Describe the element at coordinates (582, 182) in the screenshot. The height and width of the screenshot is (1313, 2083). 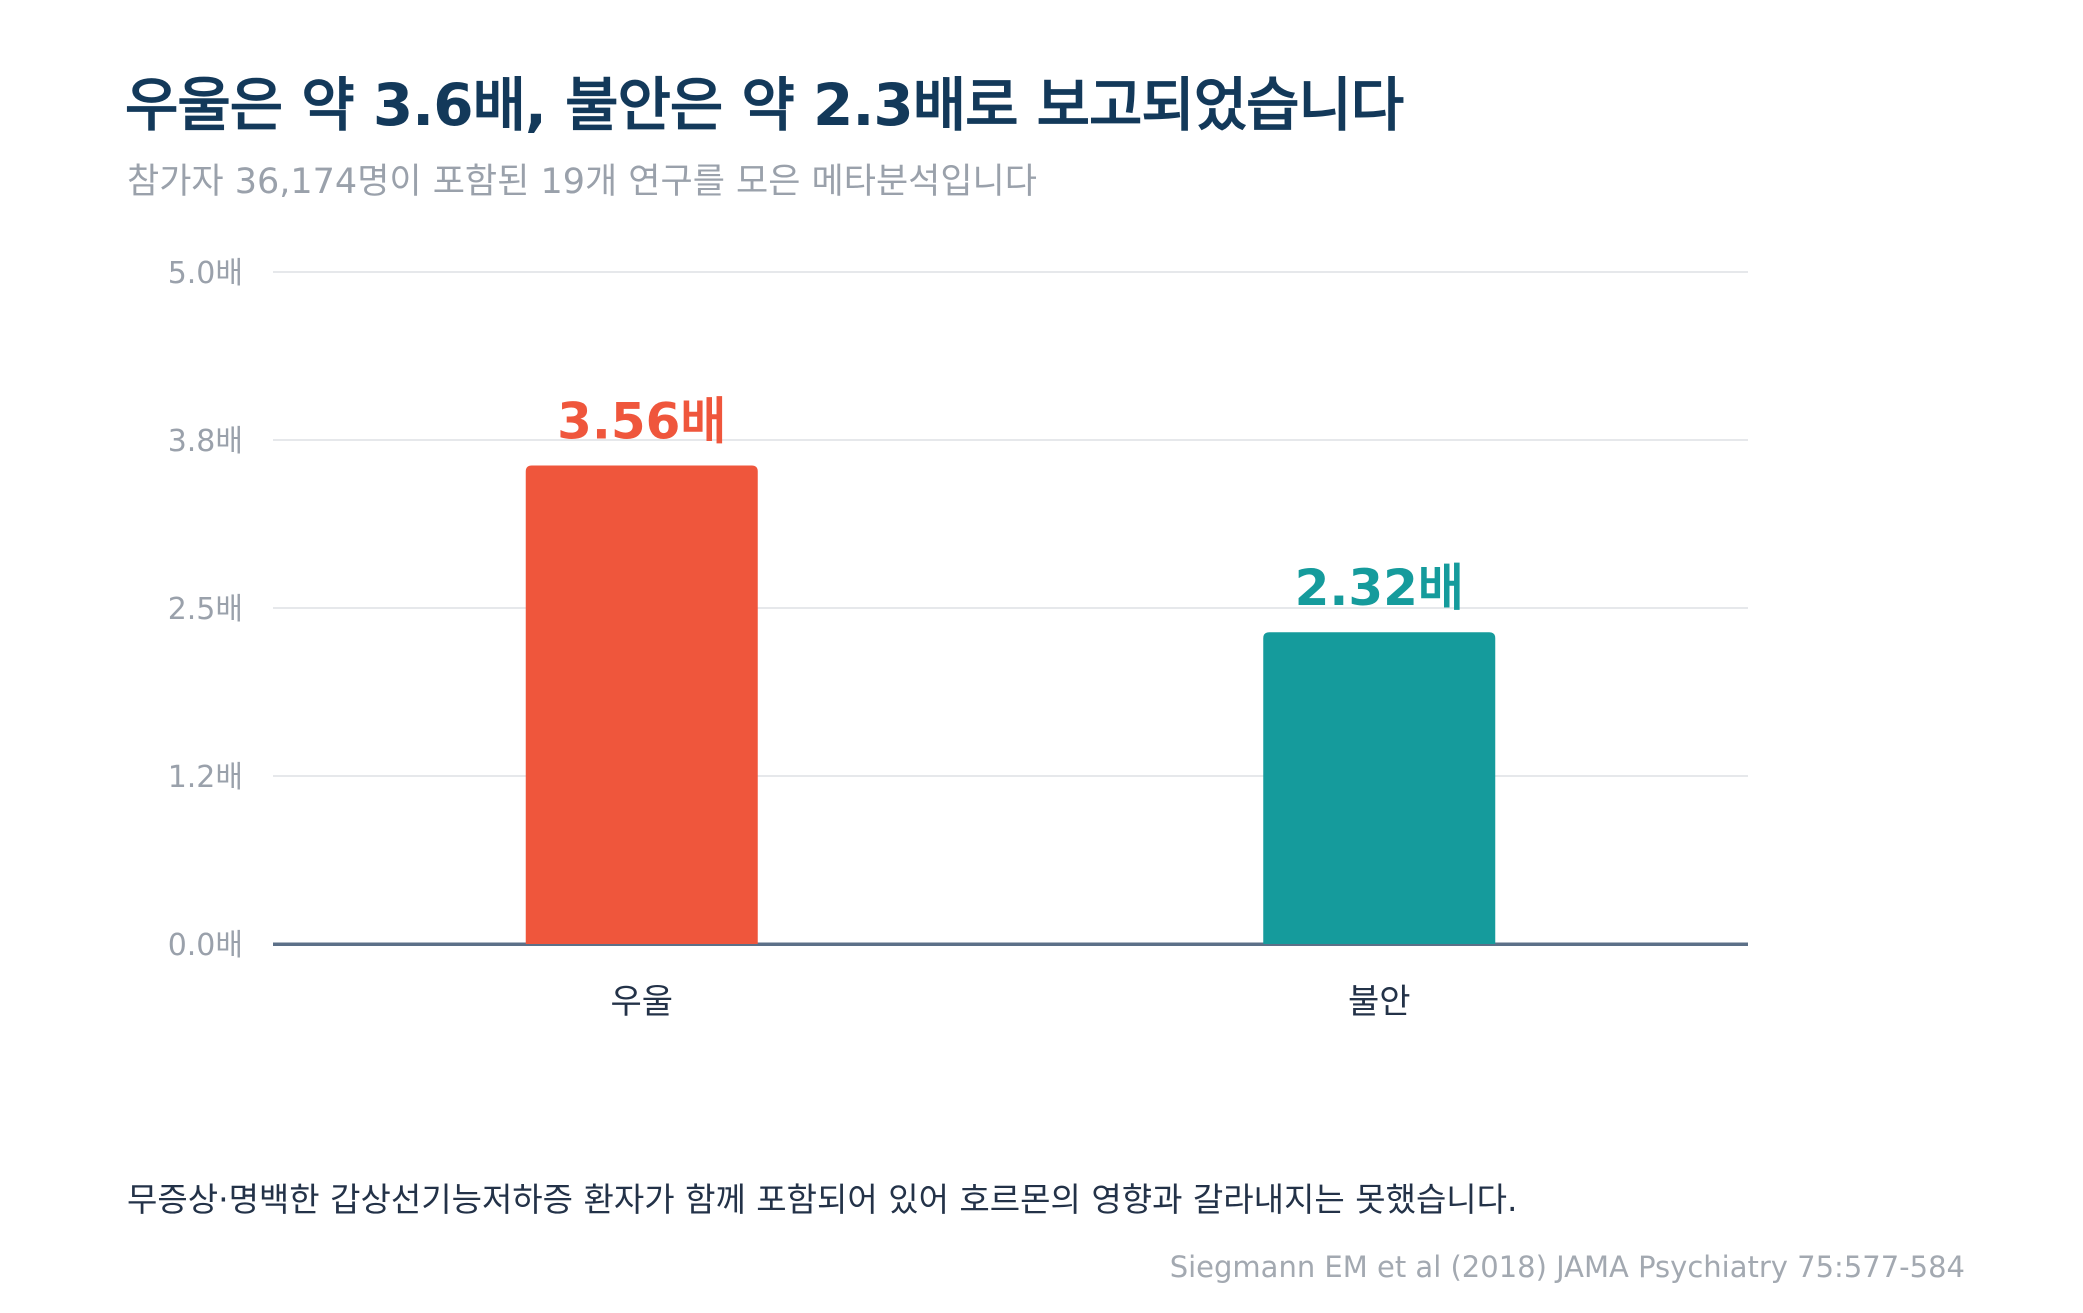
I see `chart-subtitle: 참가자 36,174명이 포함된 19개 연구를 모은 메타분석입니다` at that location.